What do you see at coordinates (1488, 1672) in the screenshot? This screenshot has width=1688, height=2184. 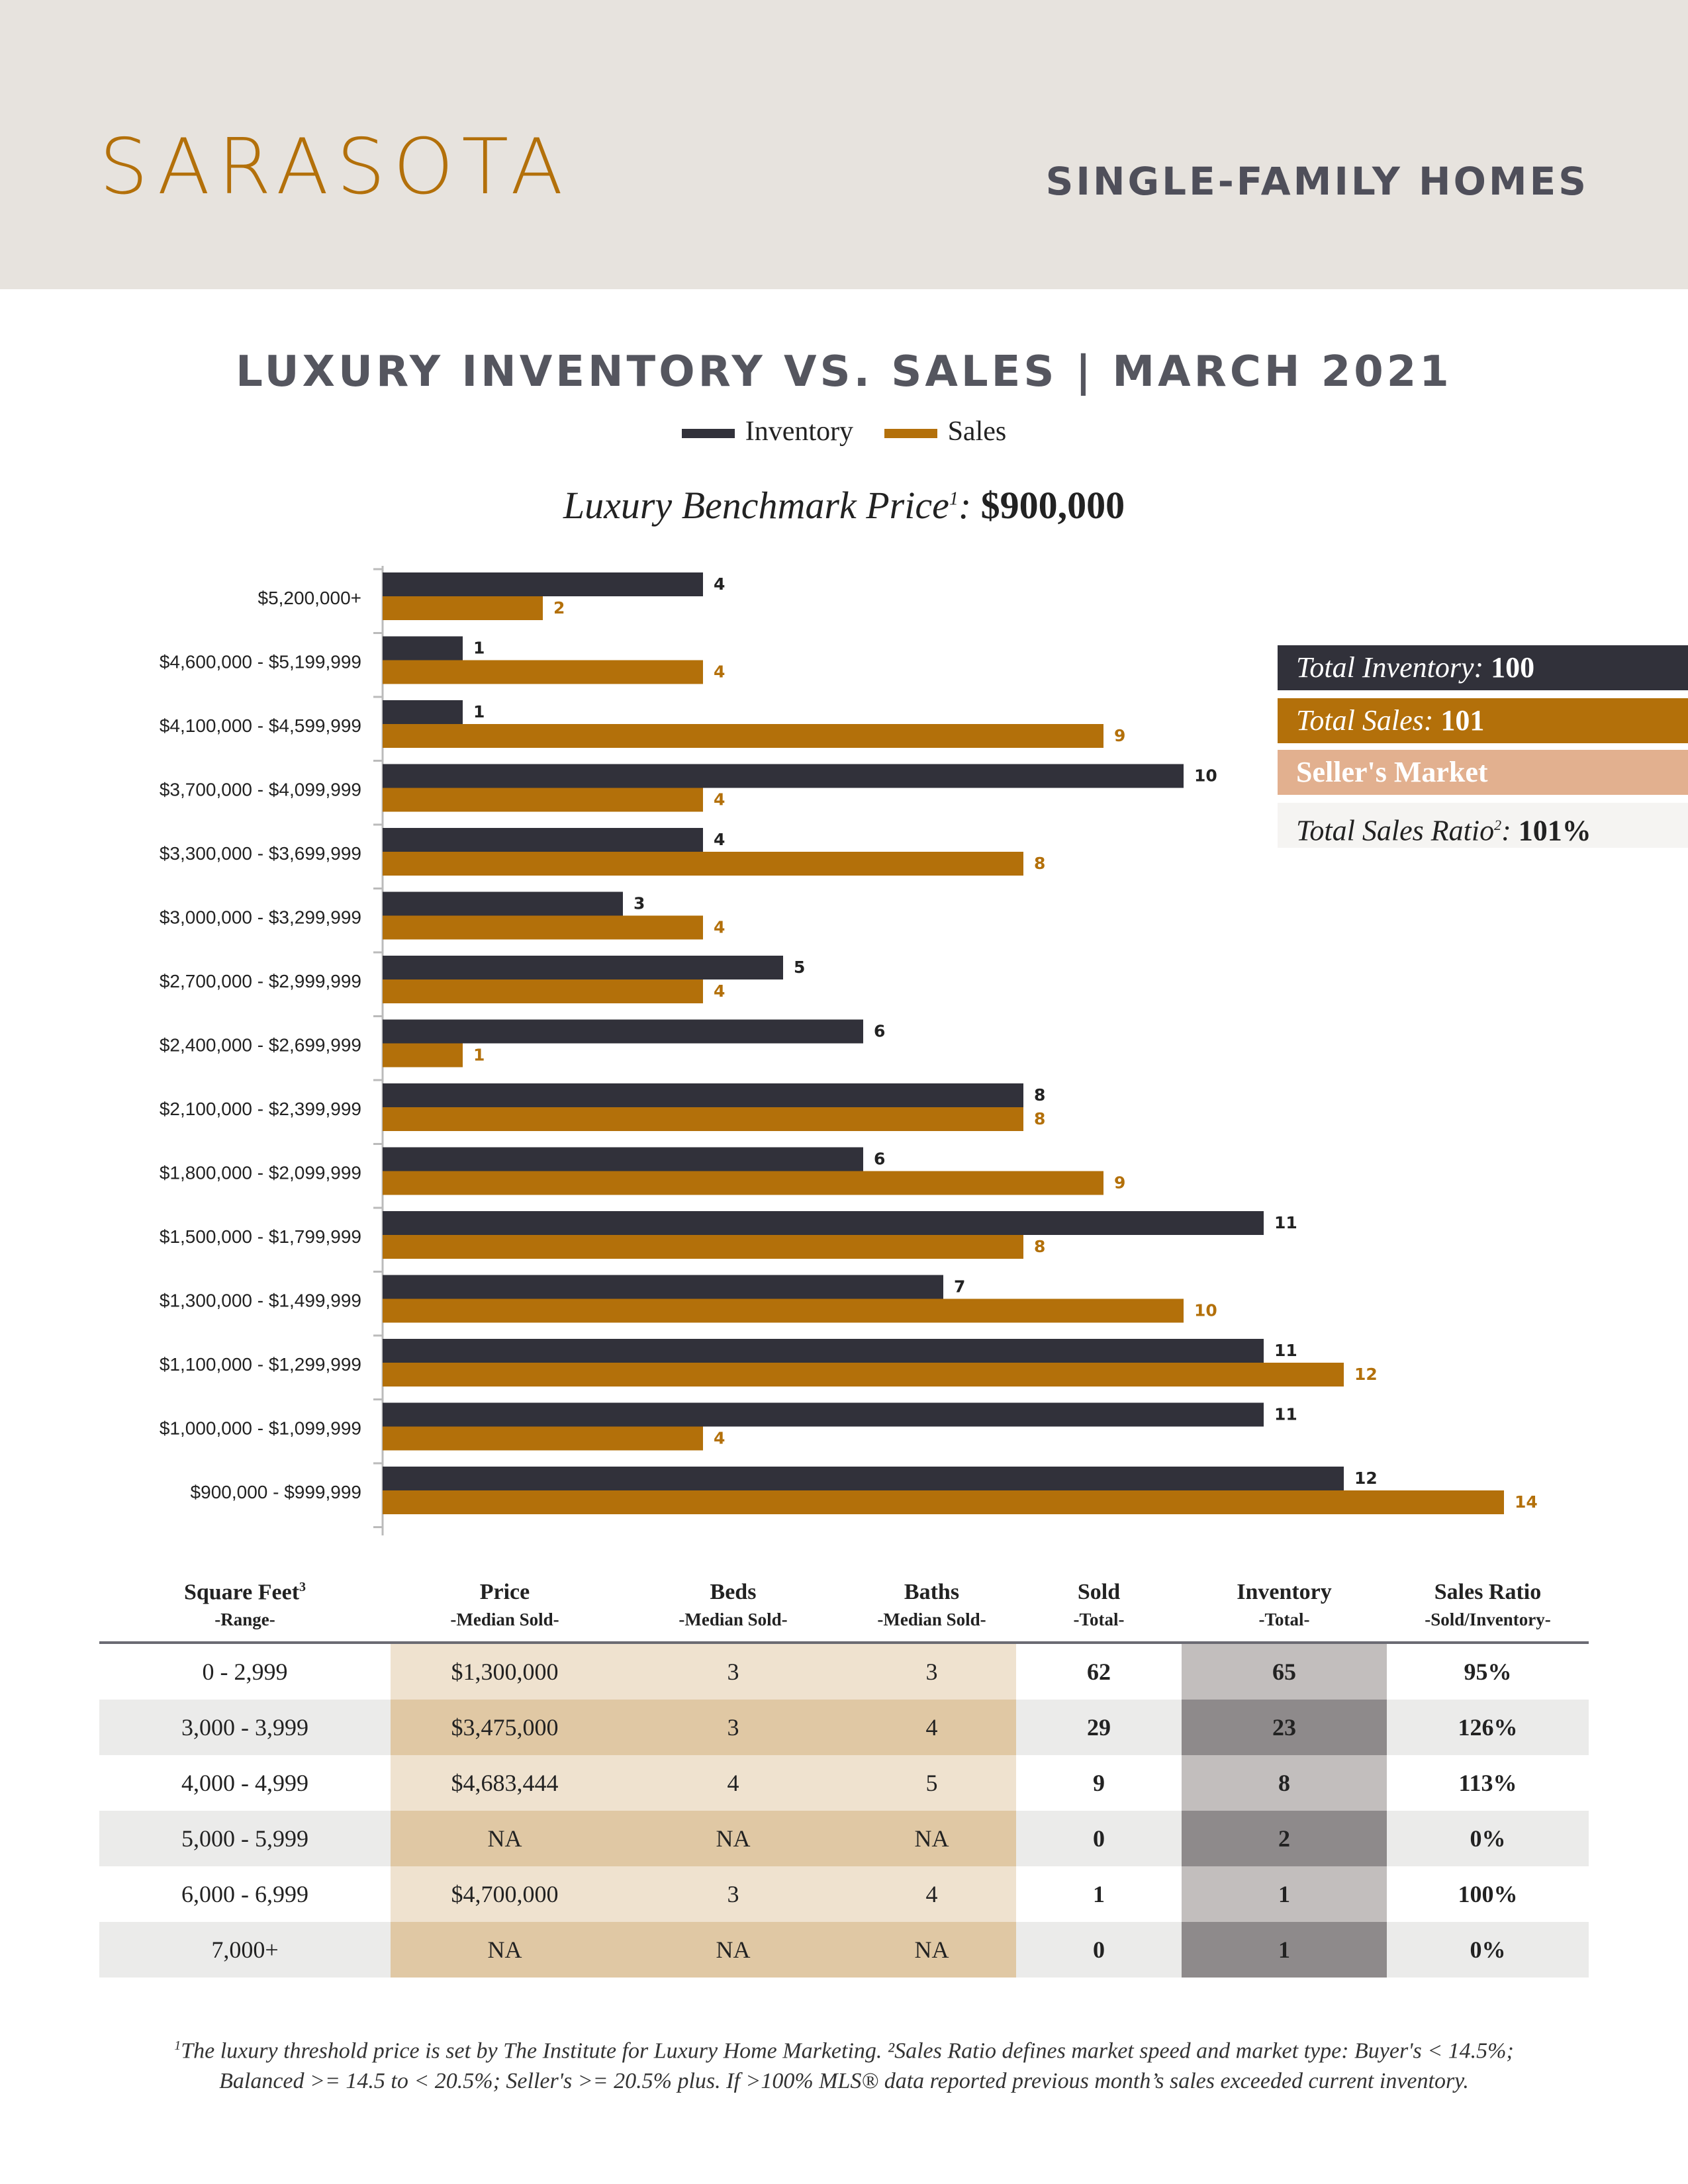 I see `cell-sales-ratio: 95%` at bounding box center [1488, 1672].